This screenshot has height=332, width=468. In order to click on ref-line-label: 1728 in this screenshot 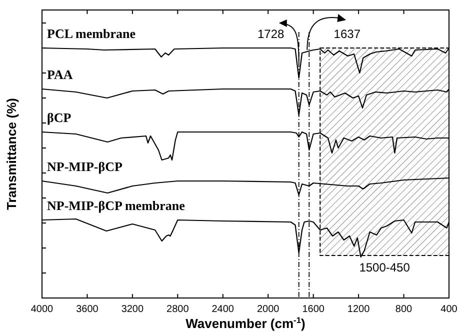, I will do `click(271, 34)`.